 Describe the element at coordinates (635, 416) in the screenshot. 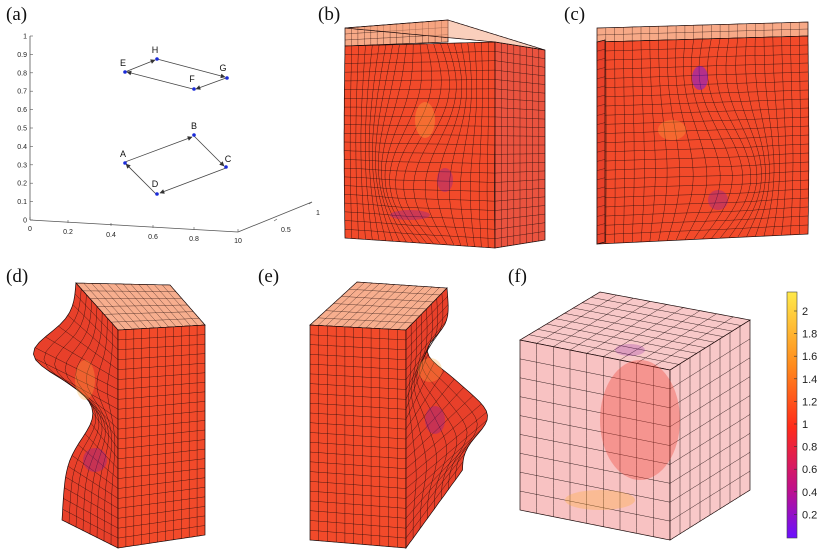

I see `panel-f-mesh` at that location.